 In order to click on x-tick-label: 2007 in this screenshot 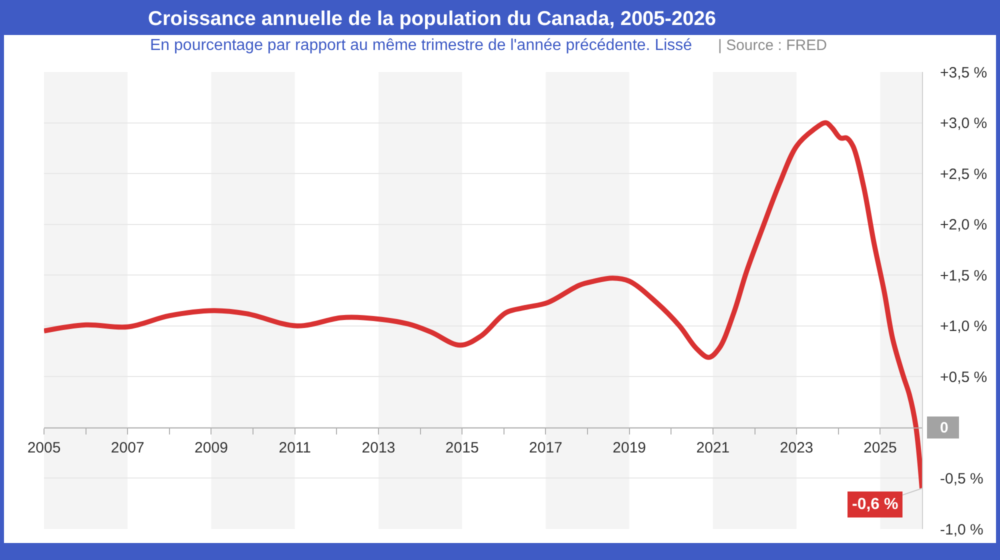, I will do `click(127, 447)`.